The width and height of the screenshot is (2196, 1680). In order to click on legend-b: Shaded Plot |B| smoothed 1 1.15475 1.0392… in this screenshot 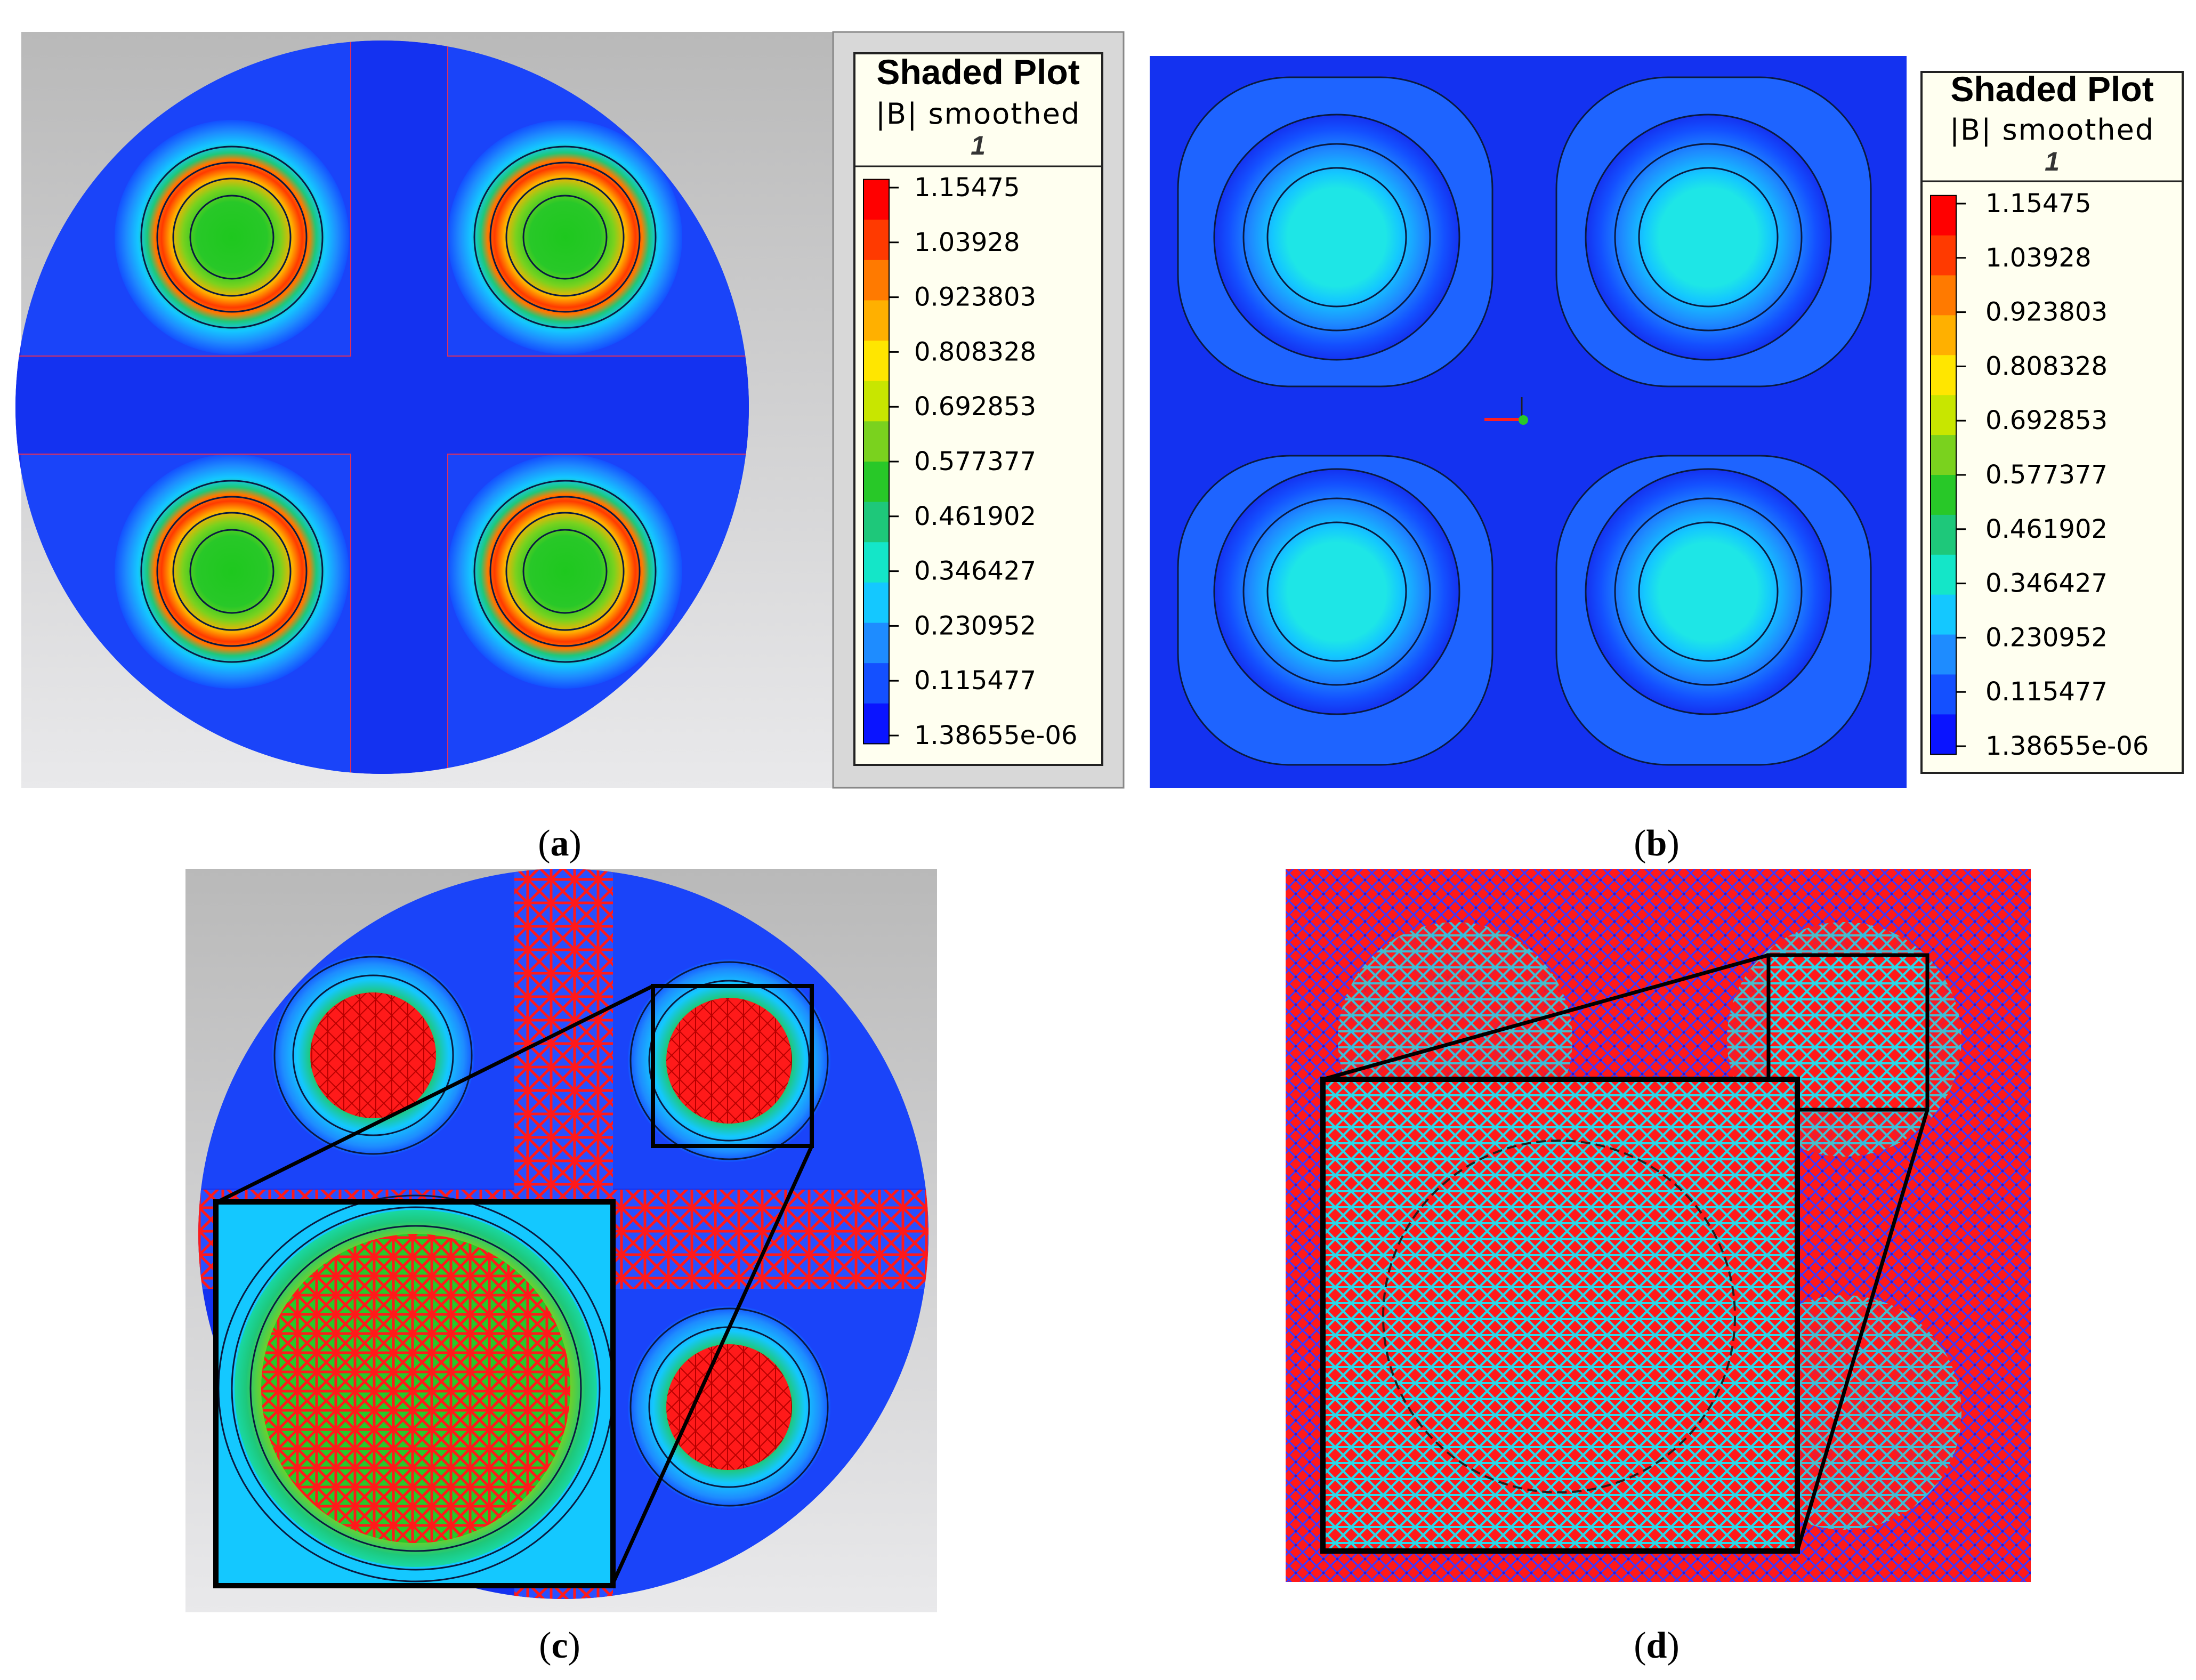, I will do `click(2052, 421)`.